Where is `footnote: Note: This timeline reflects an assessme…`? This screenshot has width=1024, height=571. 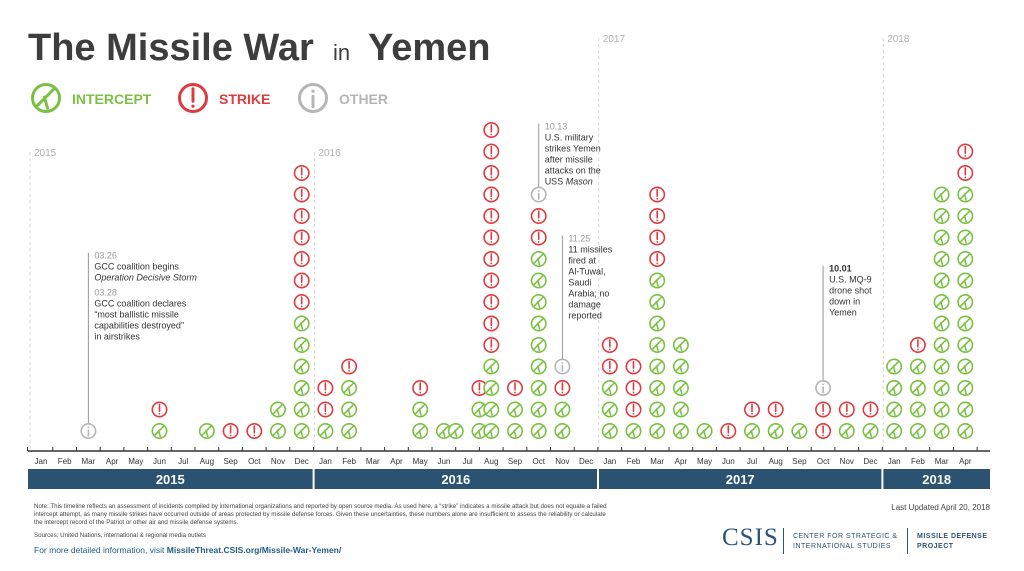
footnote: Note: This timeline reflects an assessme… is located at coordinates (320, 514).